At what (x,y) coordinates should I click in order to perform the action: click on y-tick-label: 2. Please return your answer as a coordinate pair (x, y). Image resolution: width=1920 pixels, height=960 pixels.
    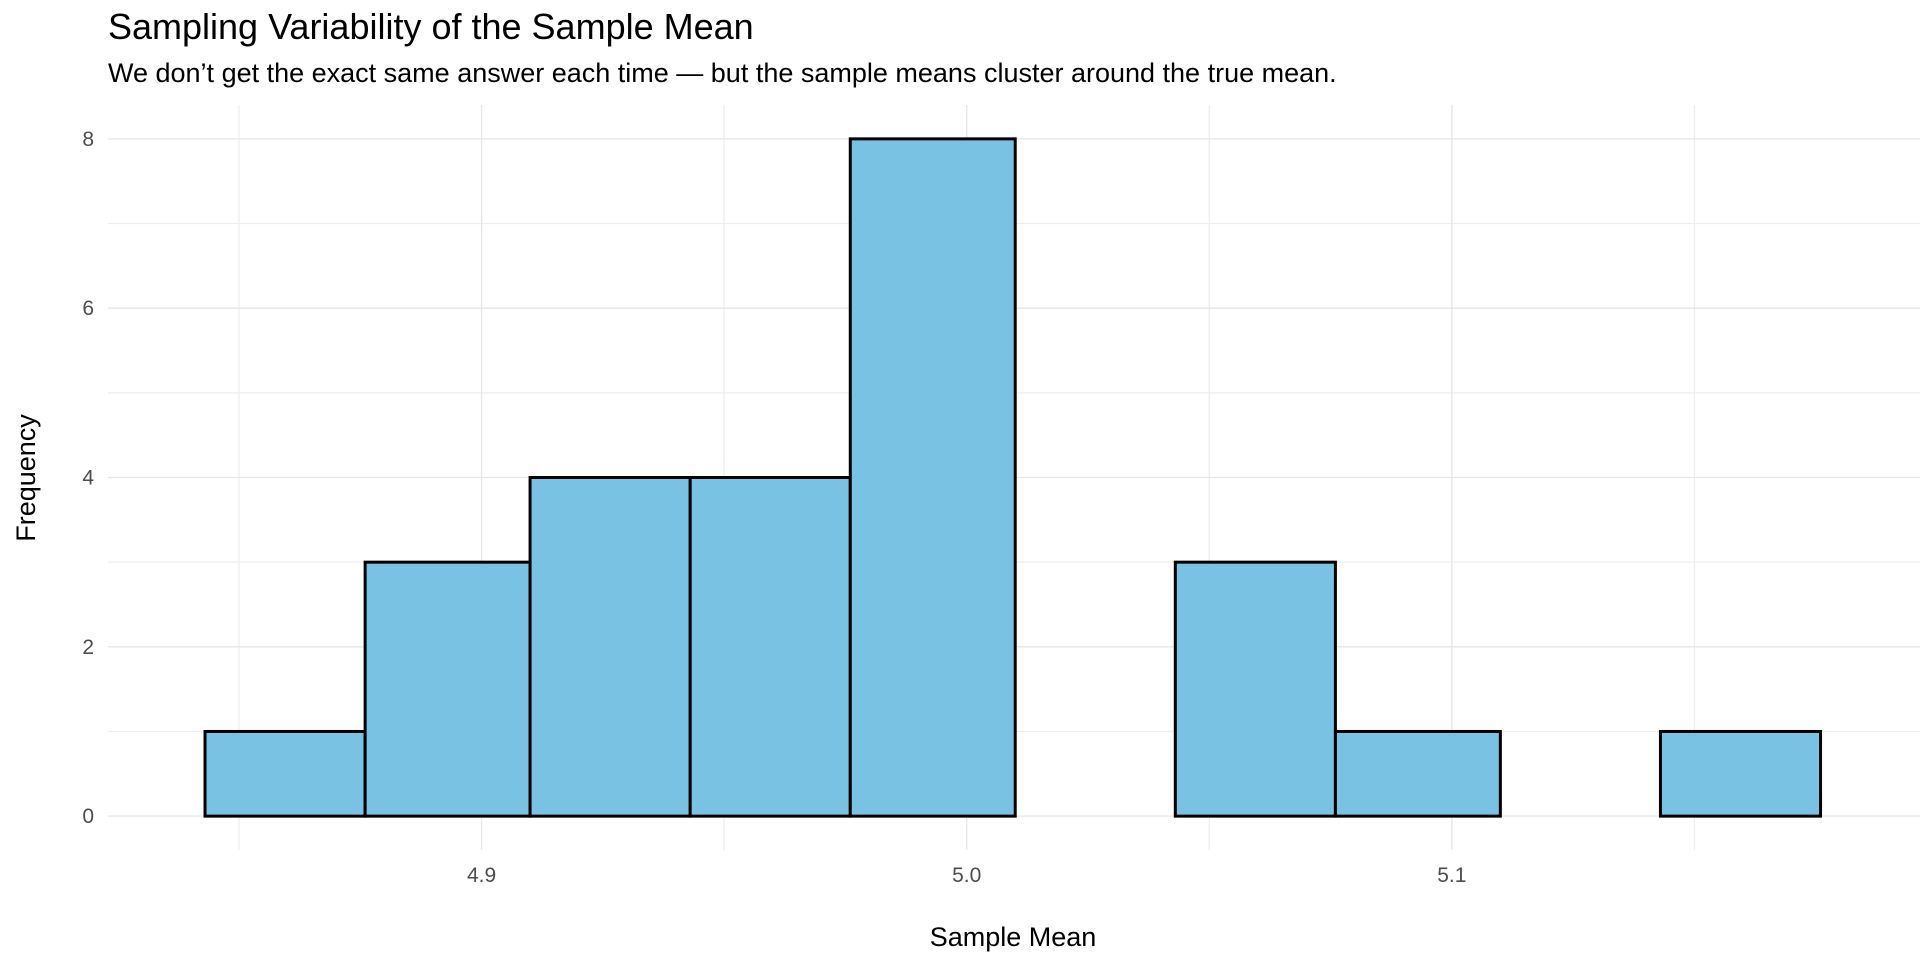
    Looking at the image, I should click on (88, 647).